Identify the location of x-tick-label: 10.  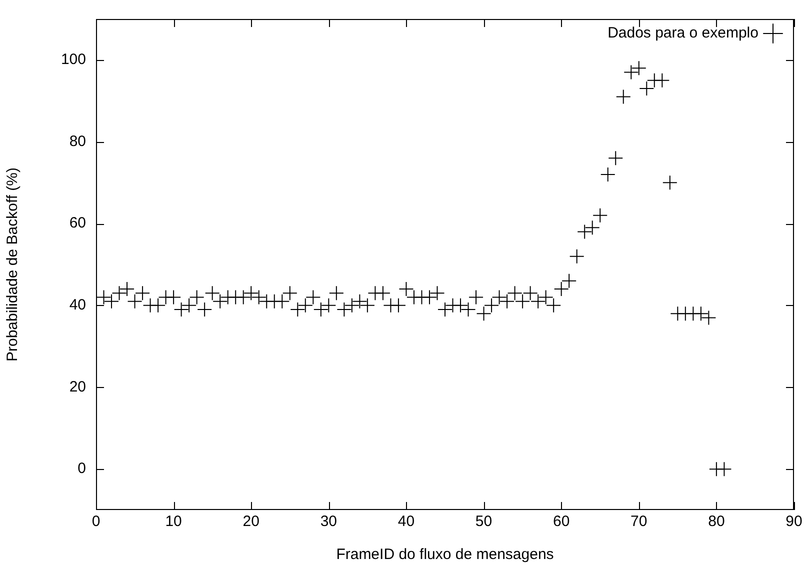
(173, 521).